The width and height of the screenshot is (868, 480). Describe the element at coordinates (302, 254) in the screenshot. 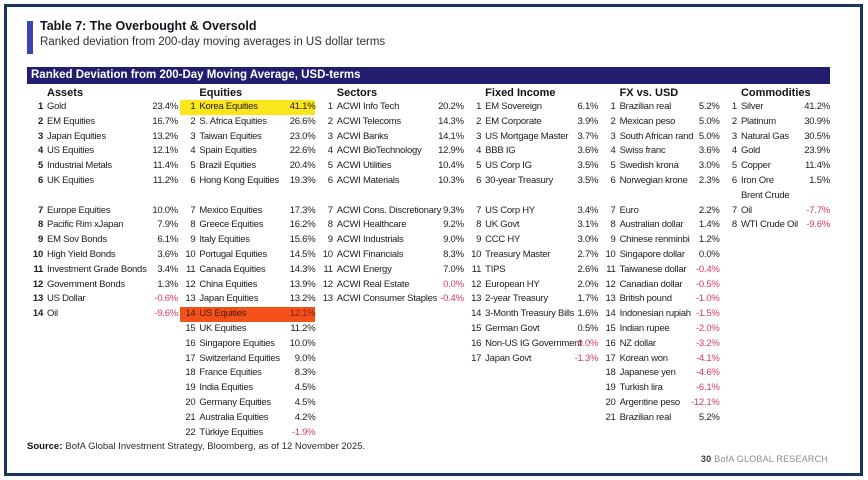

I see `row-value: 14.5%` at that location.